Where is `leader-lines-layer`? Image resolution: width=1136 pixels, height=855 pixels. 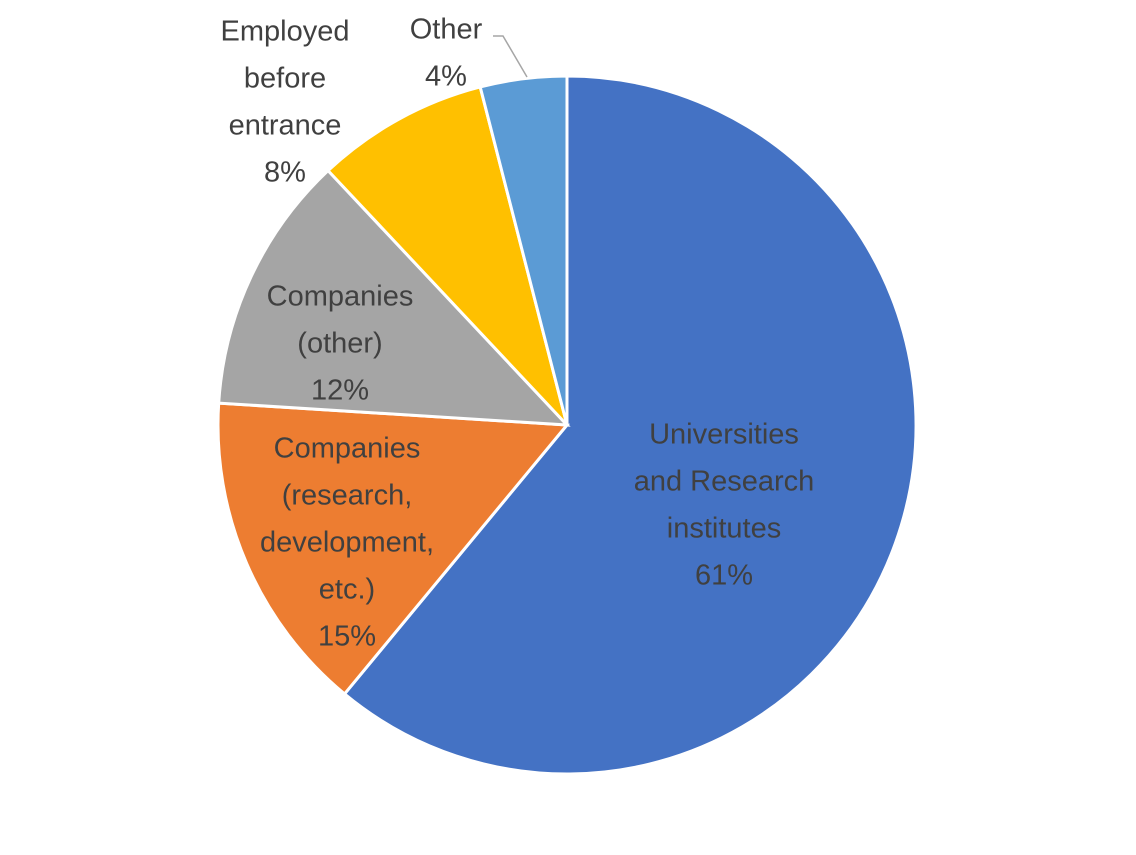 leader-lines-layer is located at coordinates (510, 56).